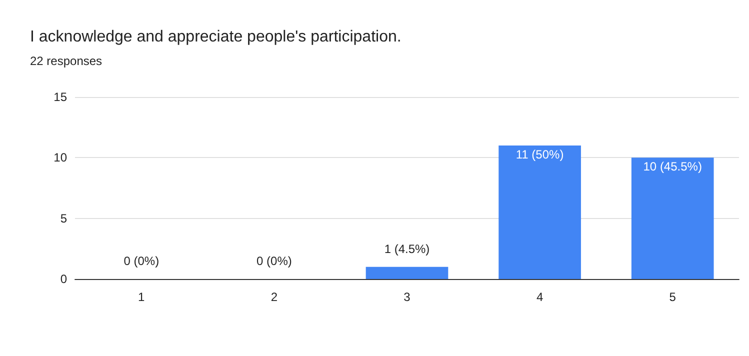 The height and width of the screenshot is (356, 749). Describe the element at coordinates (274, 297) in the screenshot. I see `x-tick-label: 2` at that location.